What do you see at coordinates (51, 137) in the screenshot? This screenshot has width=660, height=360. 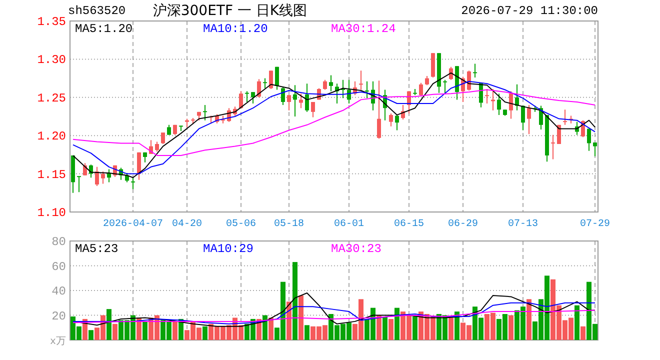 I see `y-tick-label: 1.20` at bounding box center [51, 137].